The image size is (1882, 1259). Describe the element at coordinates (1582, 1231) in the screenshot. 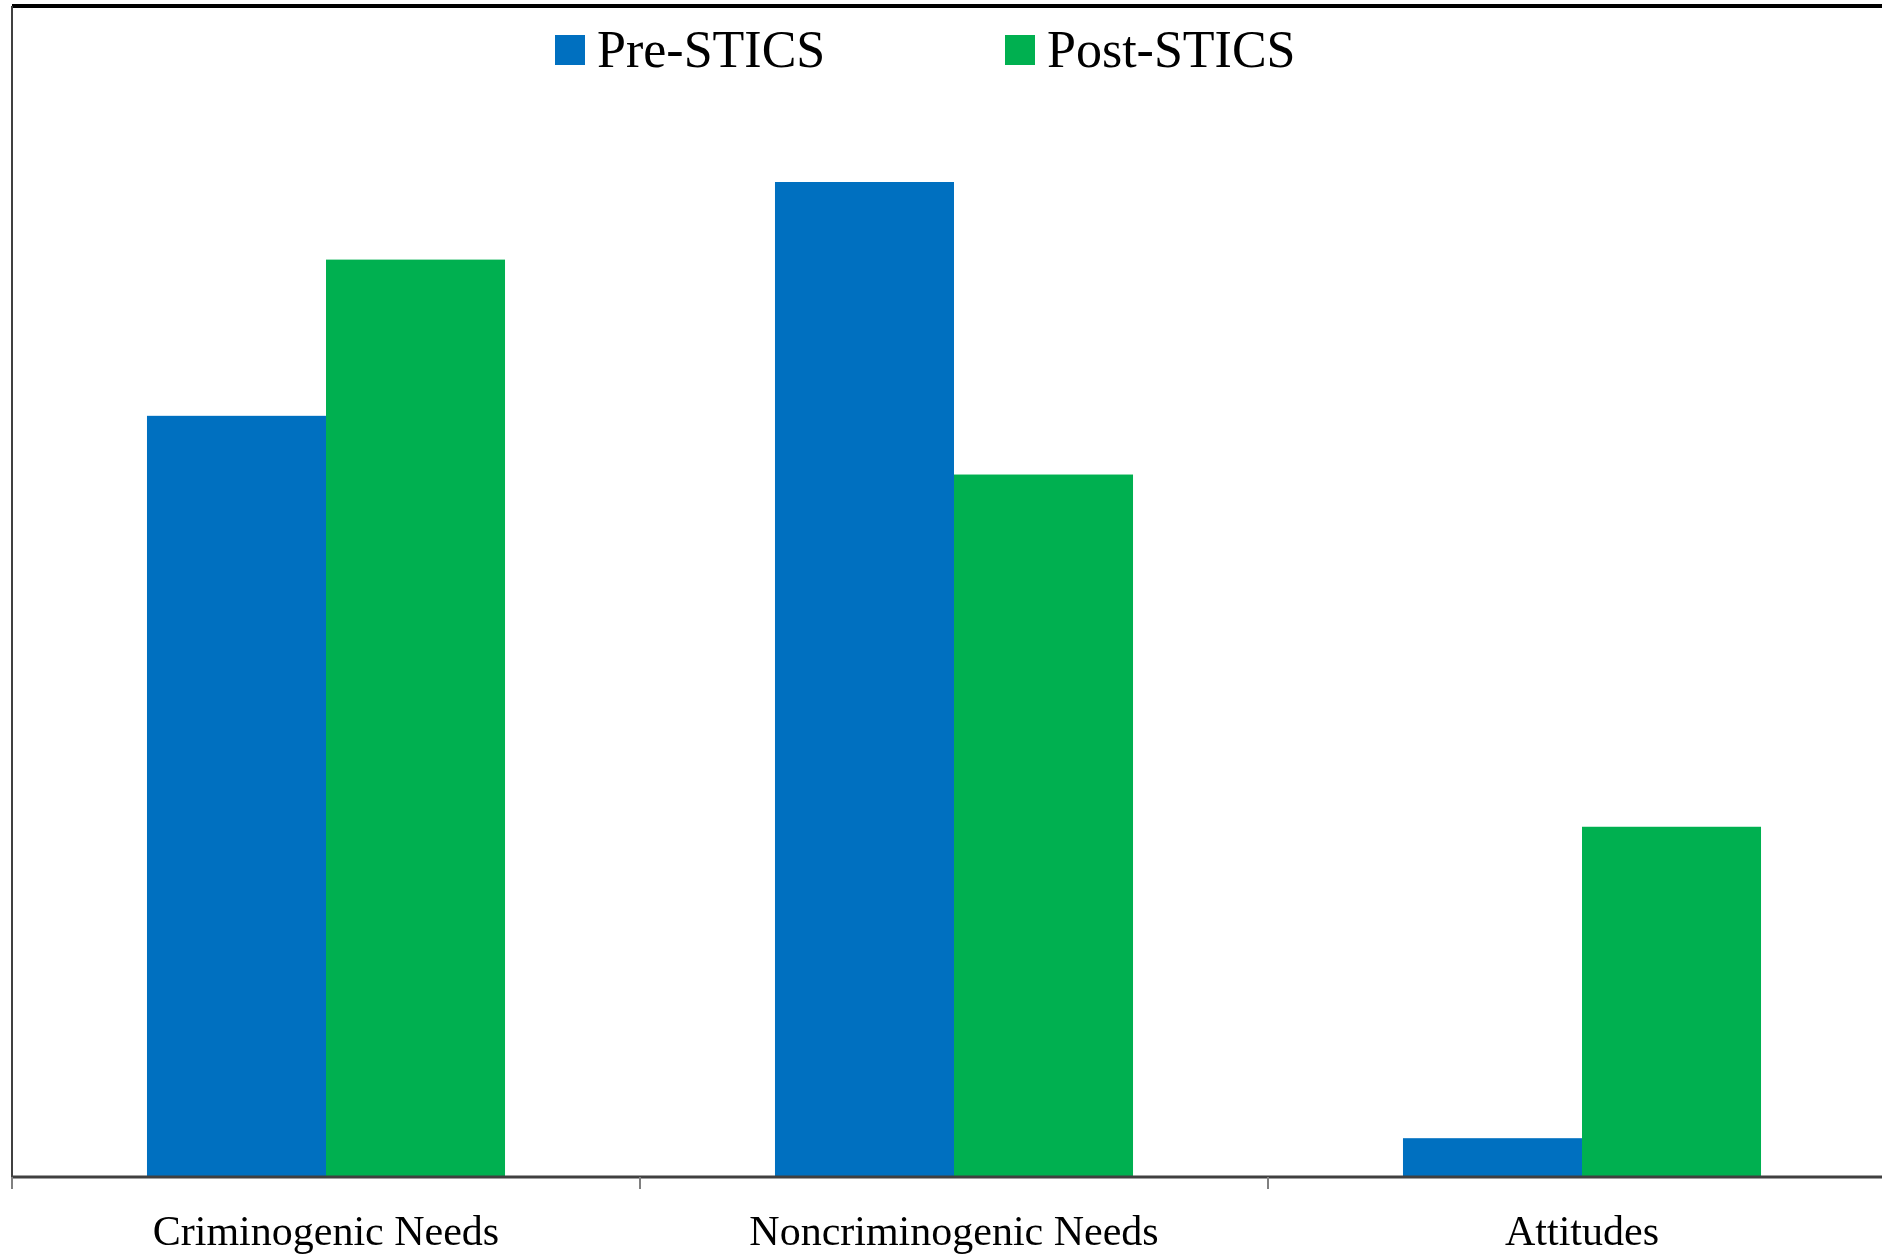

I see `x-tick-label: Attitudes` at that location.